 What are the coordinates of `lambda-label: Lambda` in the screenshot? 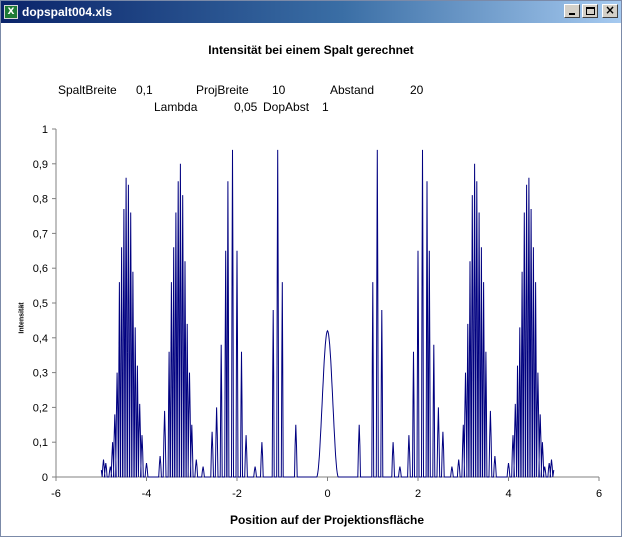 It's located at (176, 107).